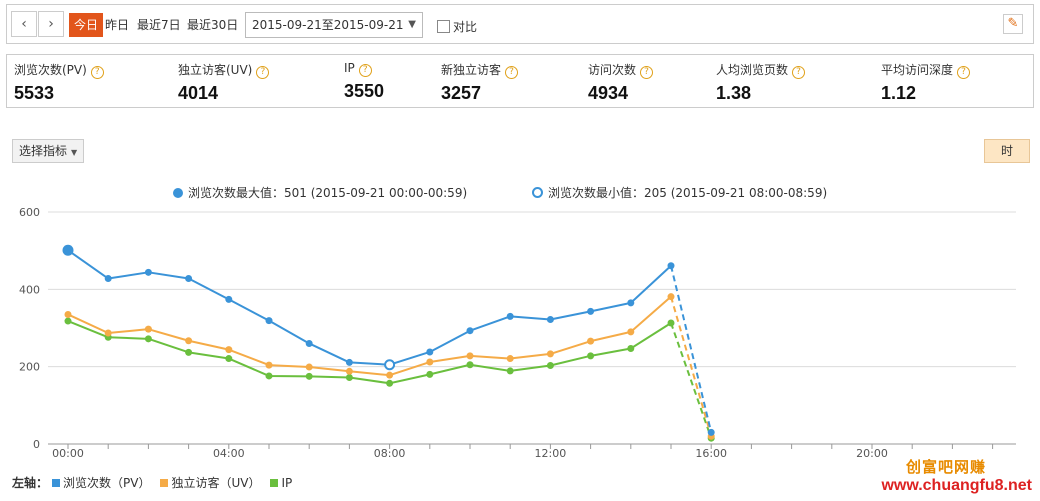  I want to click on y-tick-label: 0, so click(36, 444).